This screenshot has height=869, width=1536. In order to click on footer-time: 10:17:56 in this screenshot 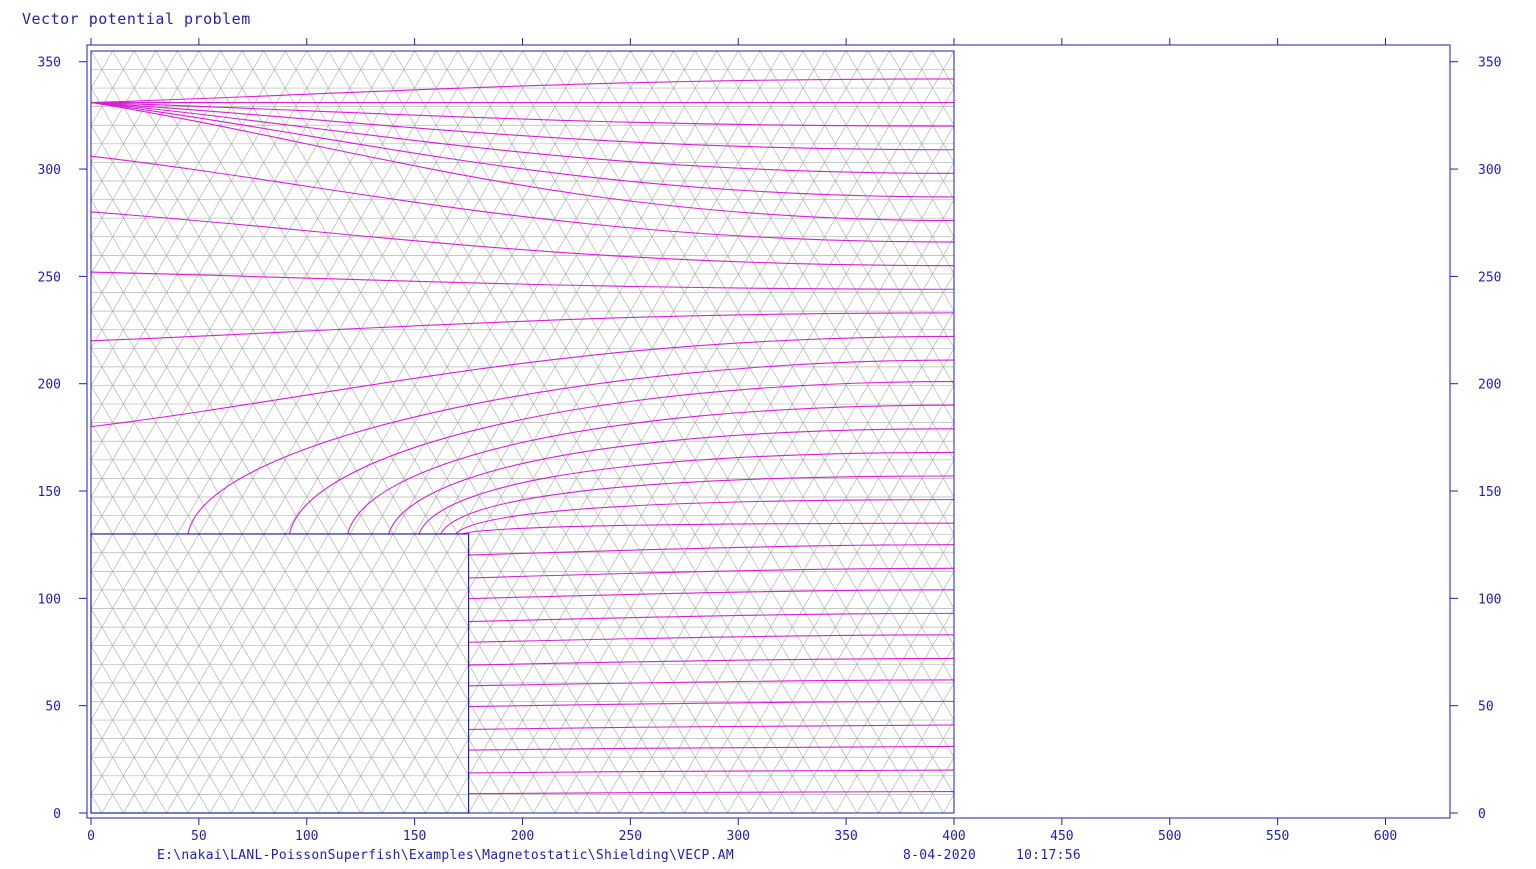, I will do `click(1048, 855)`.